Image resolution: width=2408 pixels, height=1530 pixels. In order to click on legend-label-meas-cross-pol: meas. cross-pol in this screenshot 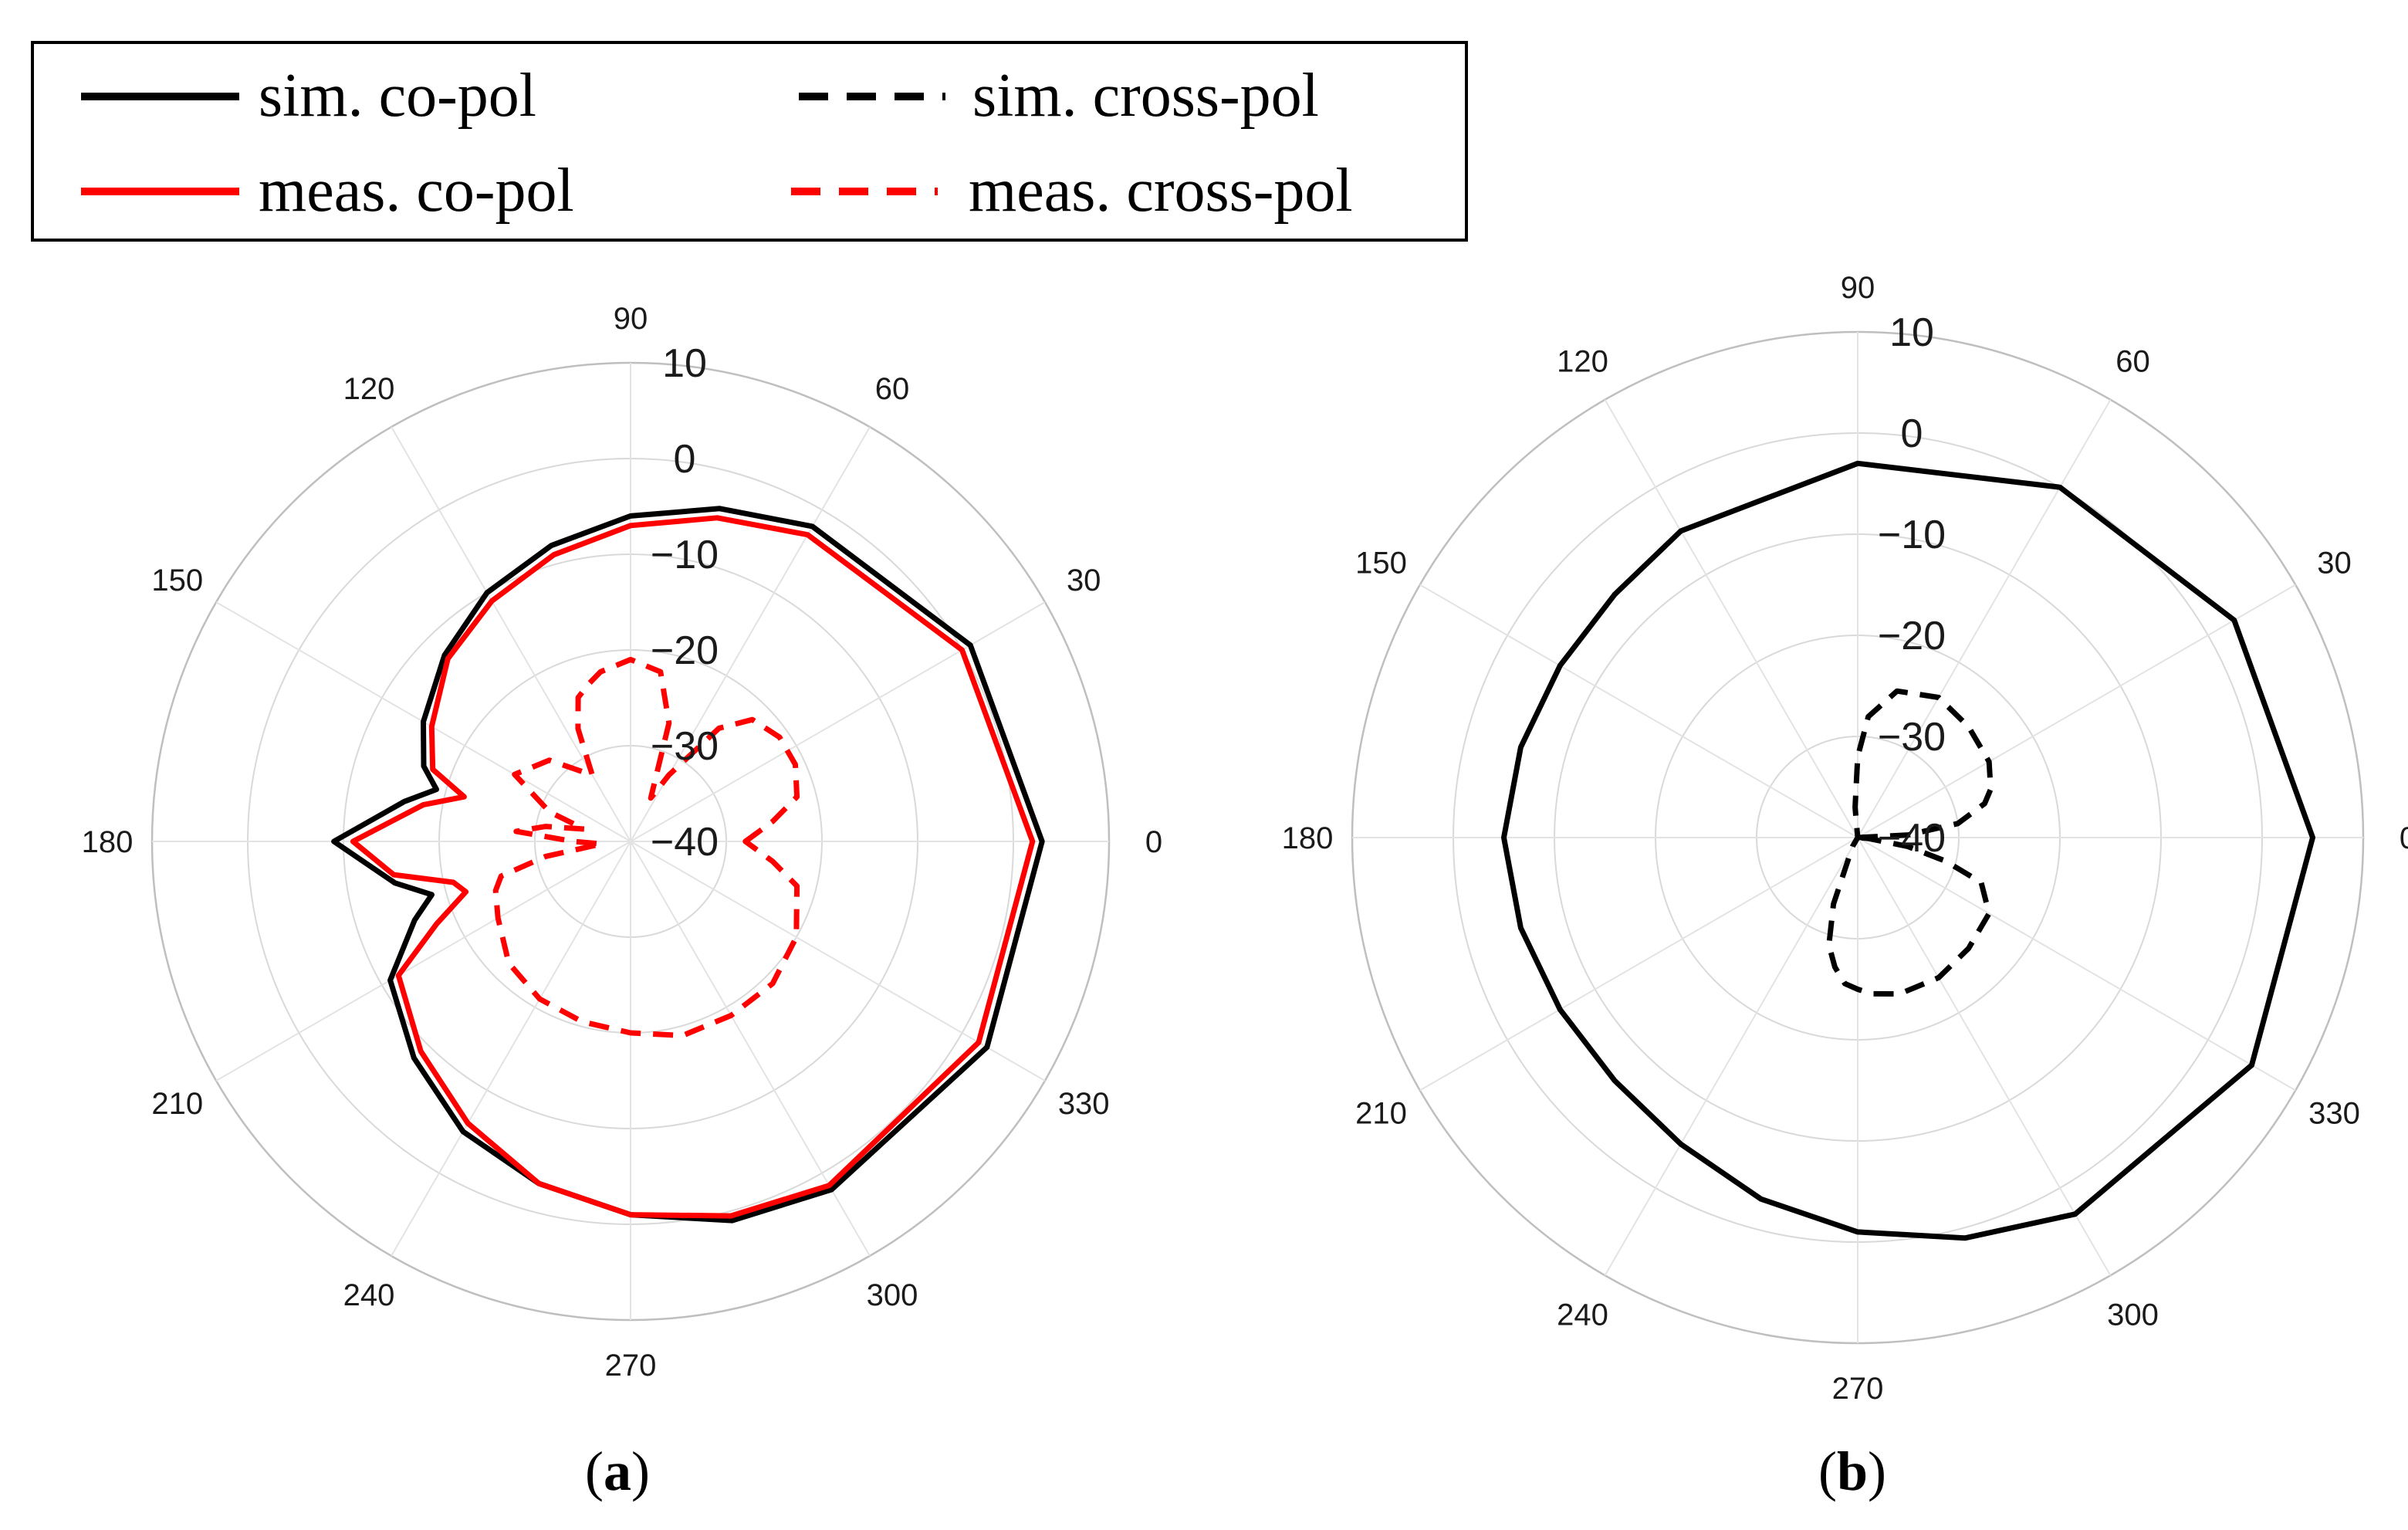, I will do `click(1161, 191)`.